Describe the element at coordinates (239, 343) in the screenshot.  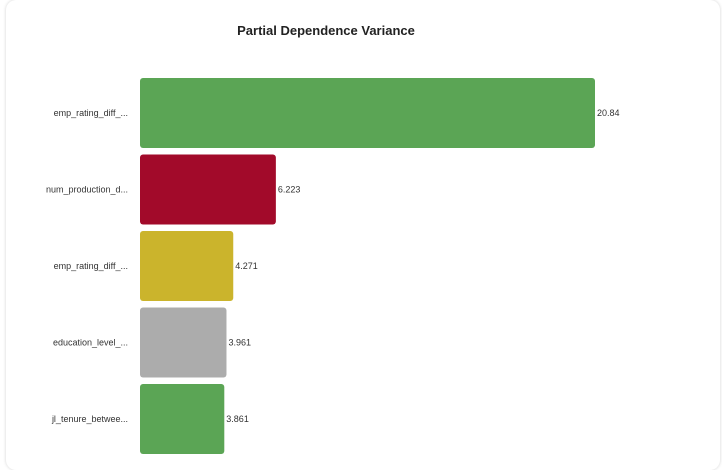
I see `value-label-3: 3.961` at that location.